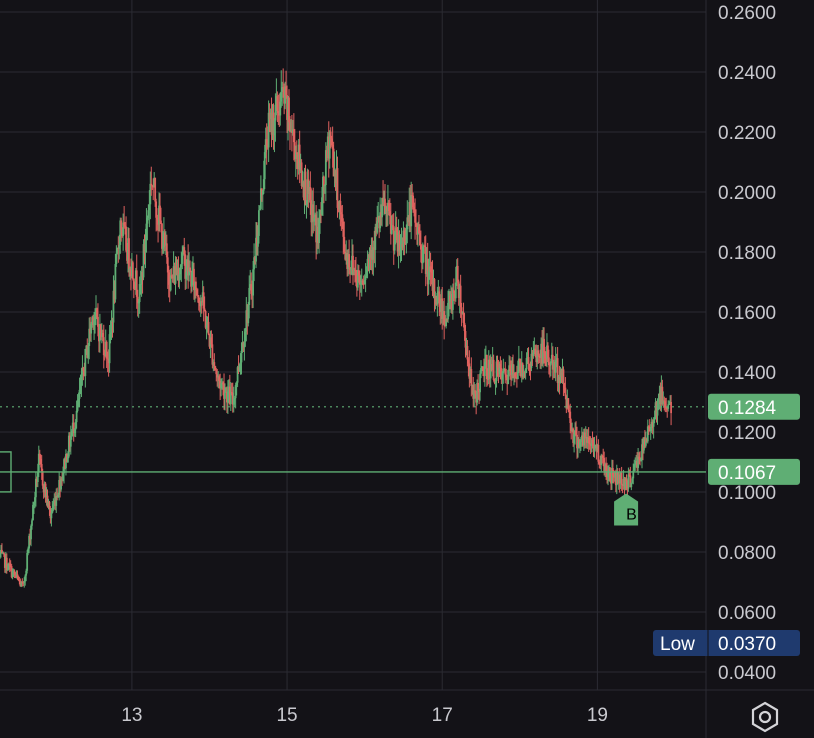  Describe the element at coordinates (765, 717) in the screenshot. I see `settings-gear-icon` at that location.